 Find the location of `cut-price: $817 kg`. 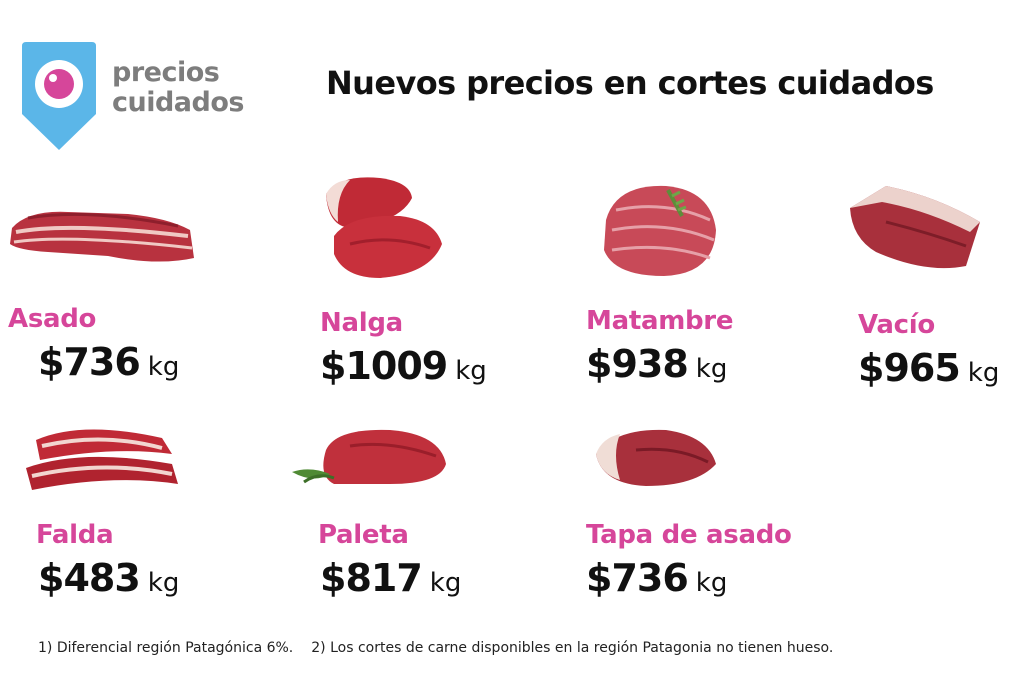

cut-price: $817 kg is located at coordinates (390, 578).